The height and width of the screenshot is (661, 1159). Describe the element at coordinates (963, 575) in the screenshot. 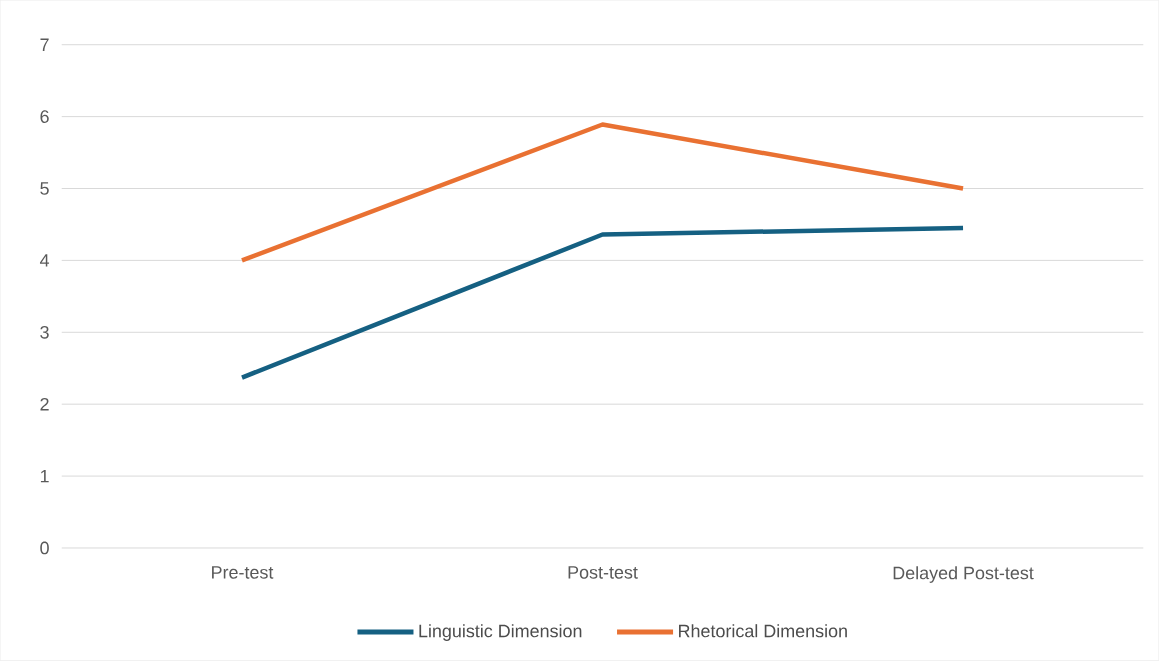

I see `x-tick-label: Delayed Post-test` at that location.